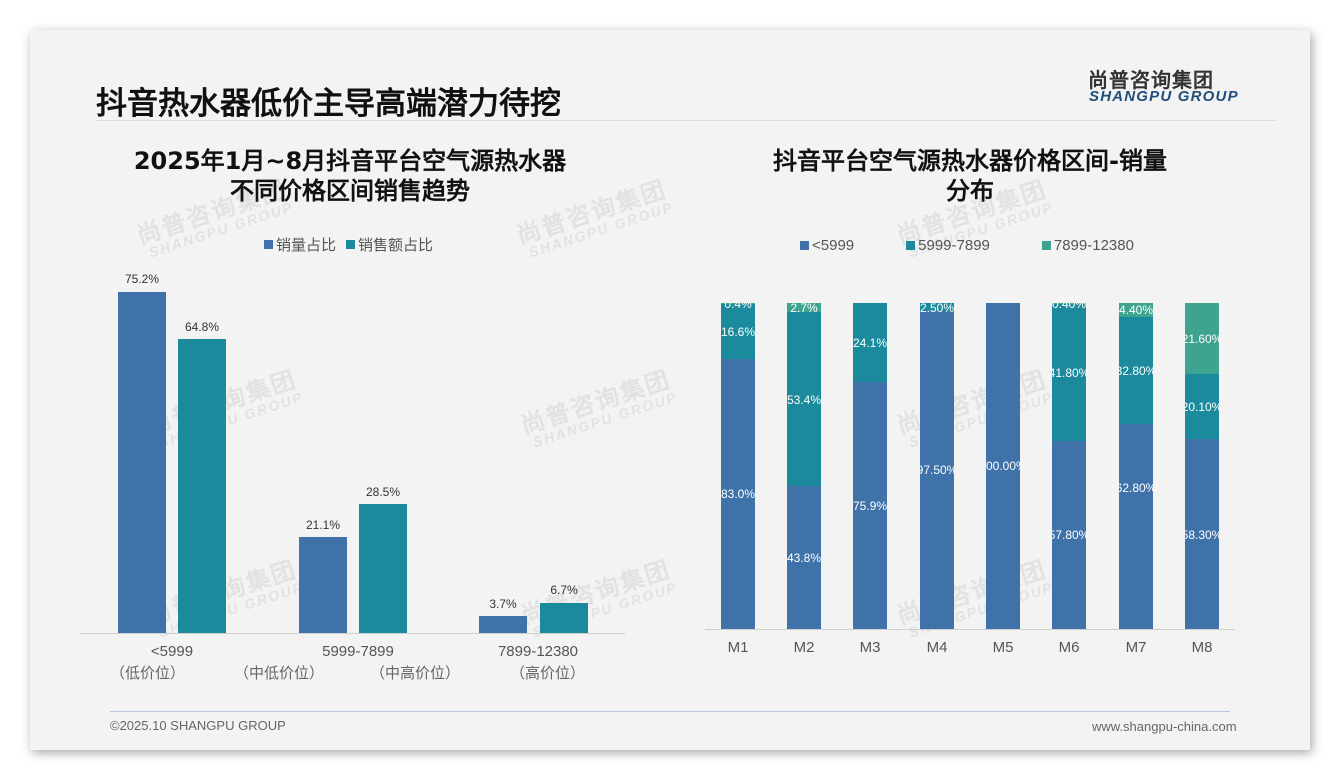 This screenshot has height=780, width=1340. Describe the element at coordinates (1164, 96) in the screenshot. I see `logo-english: SHANGPU GROUP` at that location.